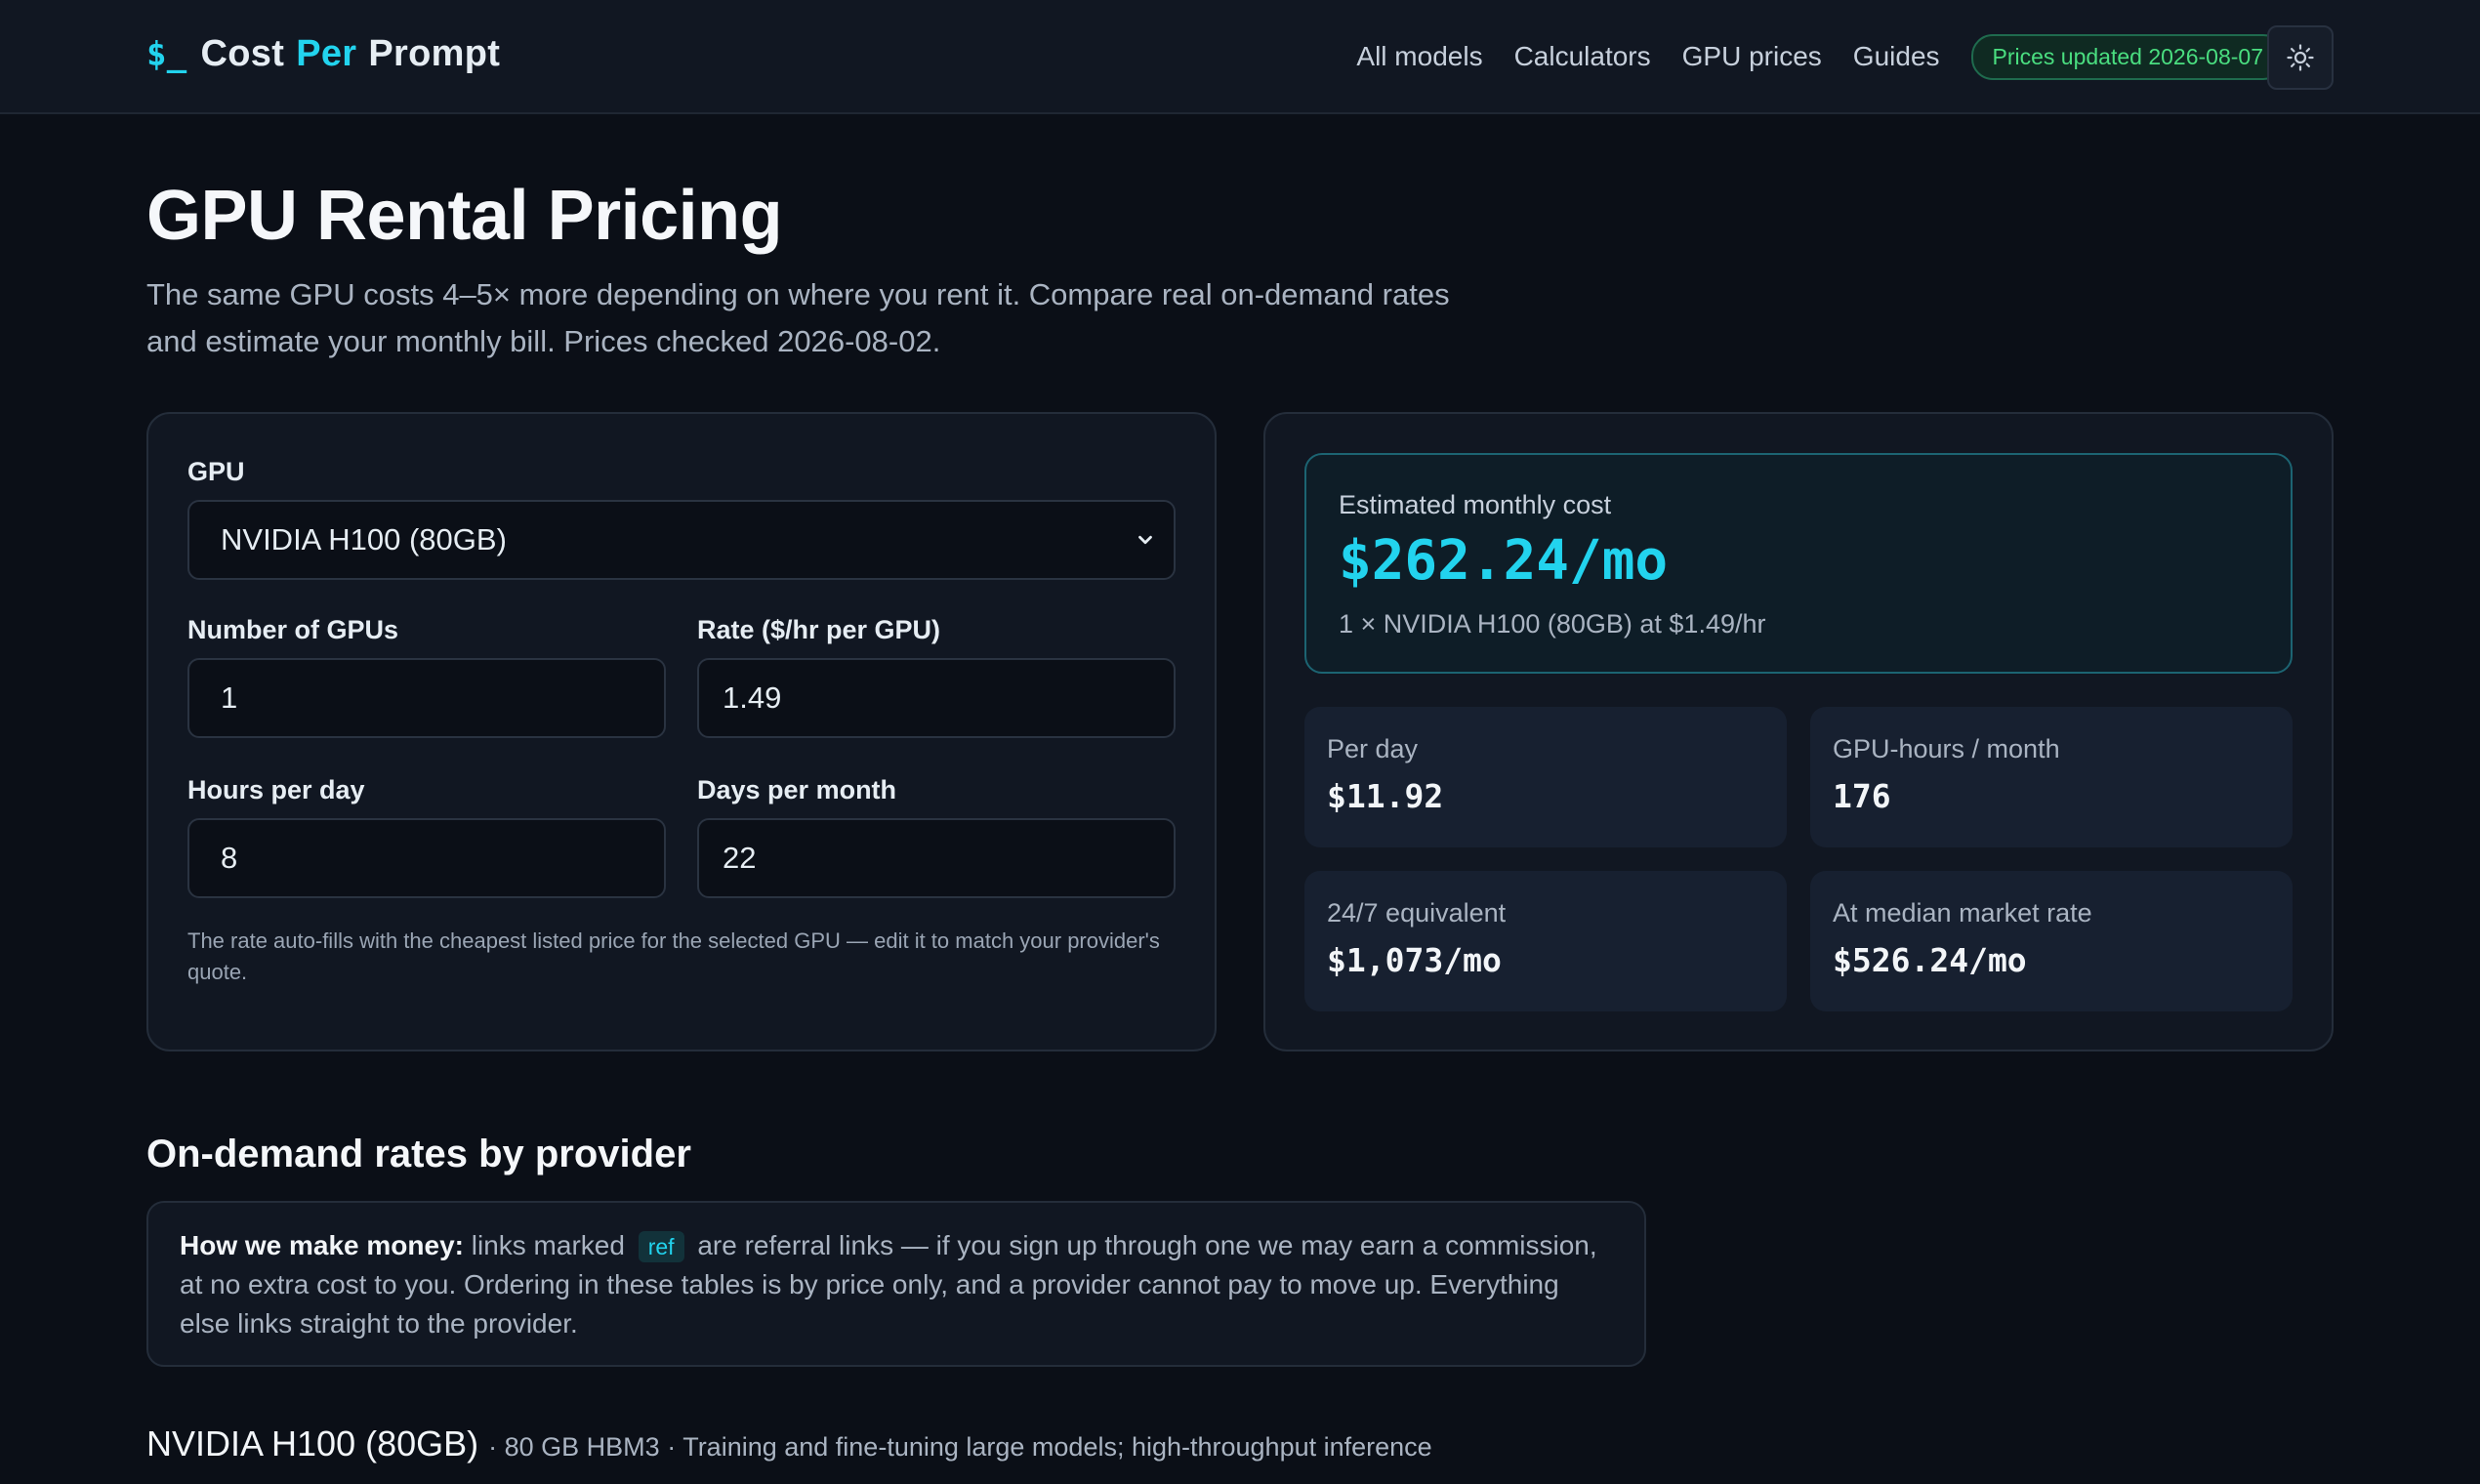 The width and height of the screenshot is (2480, 1484). What do you see at coordinates (1419, 56) in the screenshot?
I see `nav-all-models: All models` at bounding box center [1419, 56].